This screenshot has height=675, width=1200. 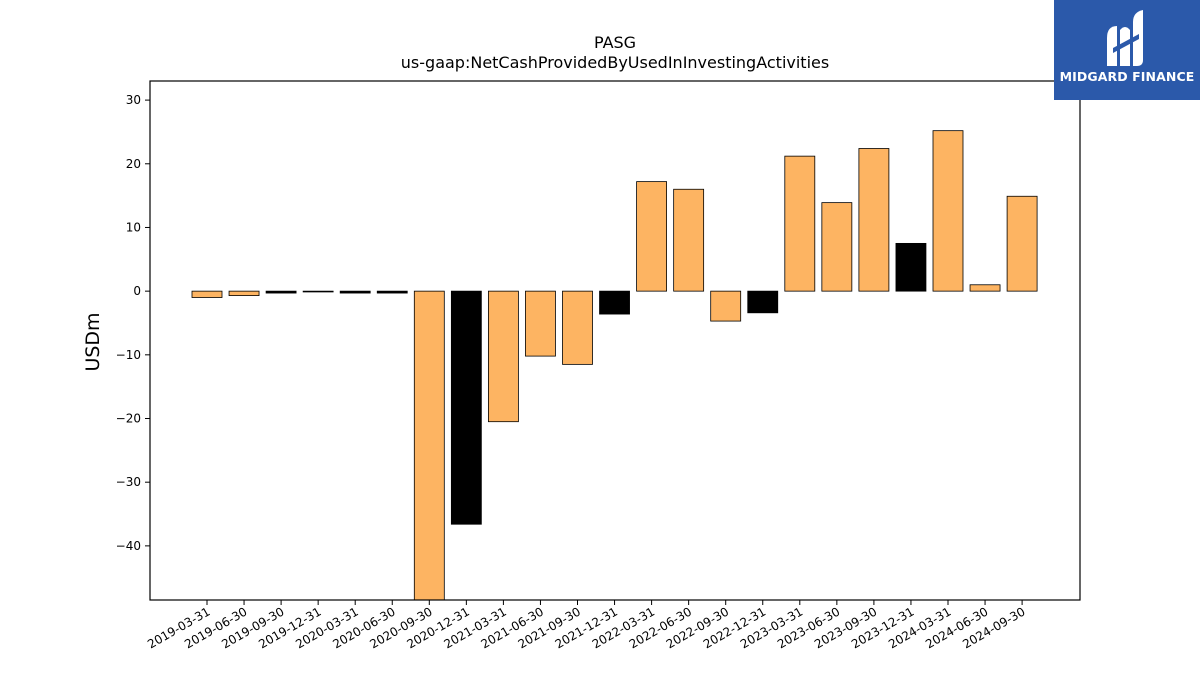 I want to click on y-tick-label: 20, so click(x=133, y=164).